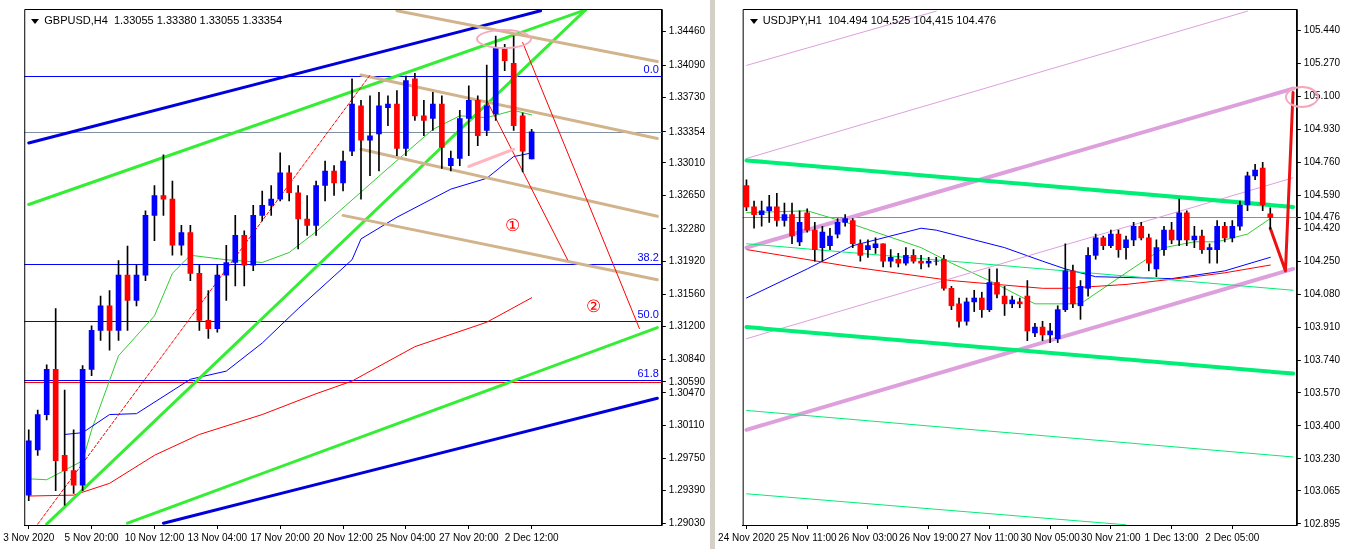 The width and height of the screenshot is (1345, 549). What do you see at coordinates (687, 31) in the screenshot?
I see `y-tick-label: 1.34460` at bounding box center [687, 31].